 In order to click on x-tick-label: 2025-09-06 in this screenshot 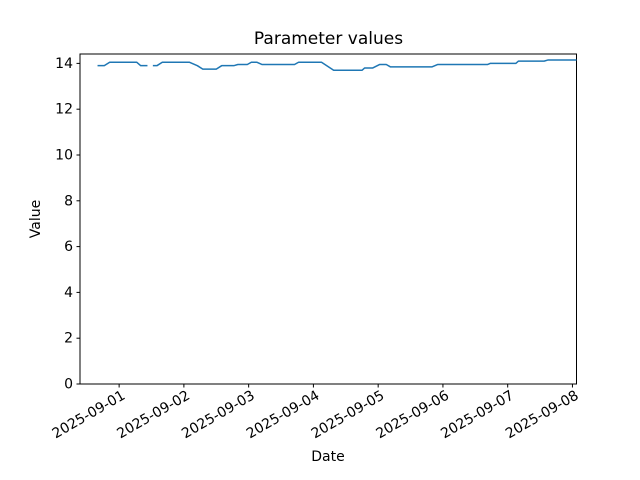, I will do `click(412, 415)`.